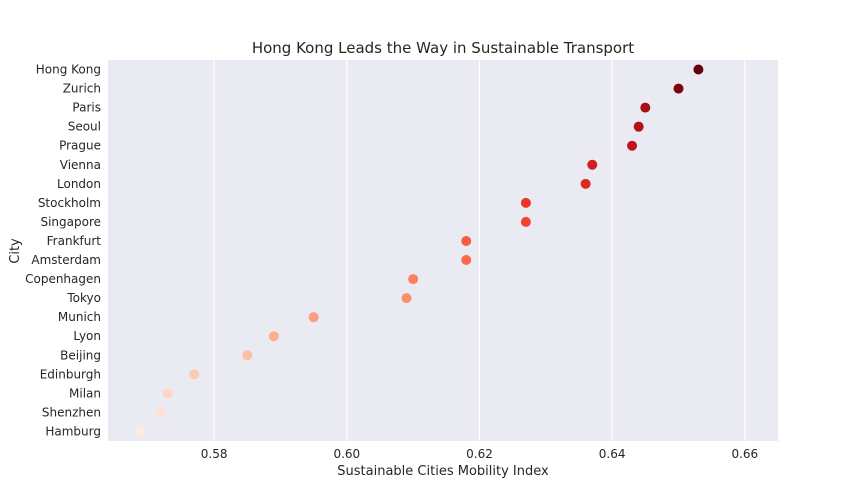 The width and height of the screenshot is (864, 504). I want to click on y-tick-label: Amsterdam, so click(66, 260).